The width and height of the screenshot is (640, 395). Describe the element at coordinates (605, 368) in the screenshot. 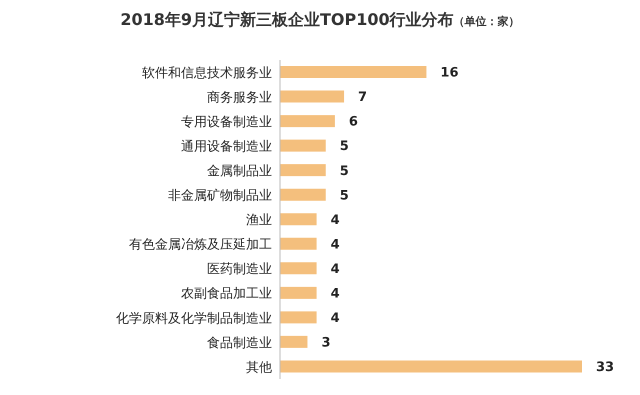

I see `data-label: 33` at that location.